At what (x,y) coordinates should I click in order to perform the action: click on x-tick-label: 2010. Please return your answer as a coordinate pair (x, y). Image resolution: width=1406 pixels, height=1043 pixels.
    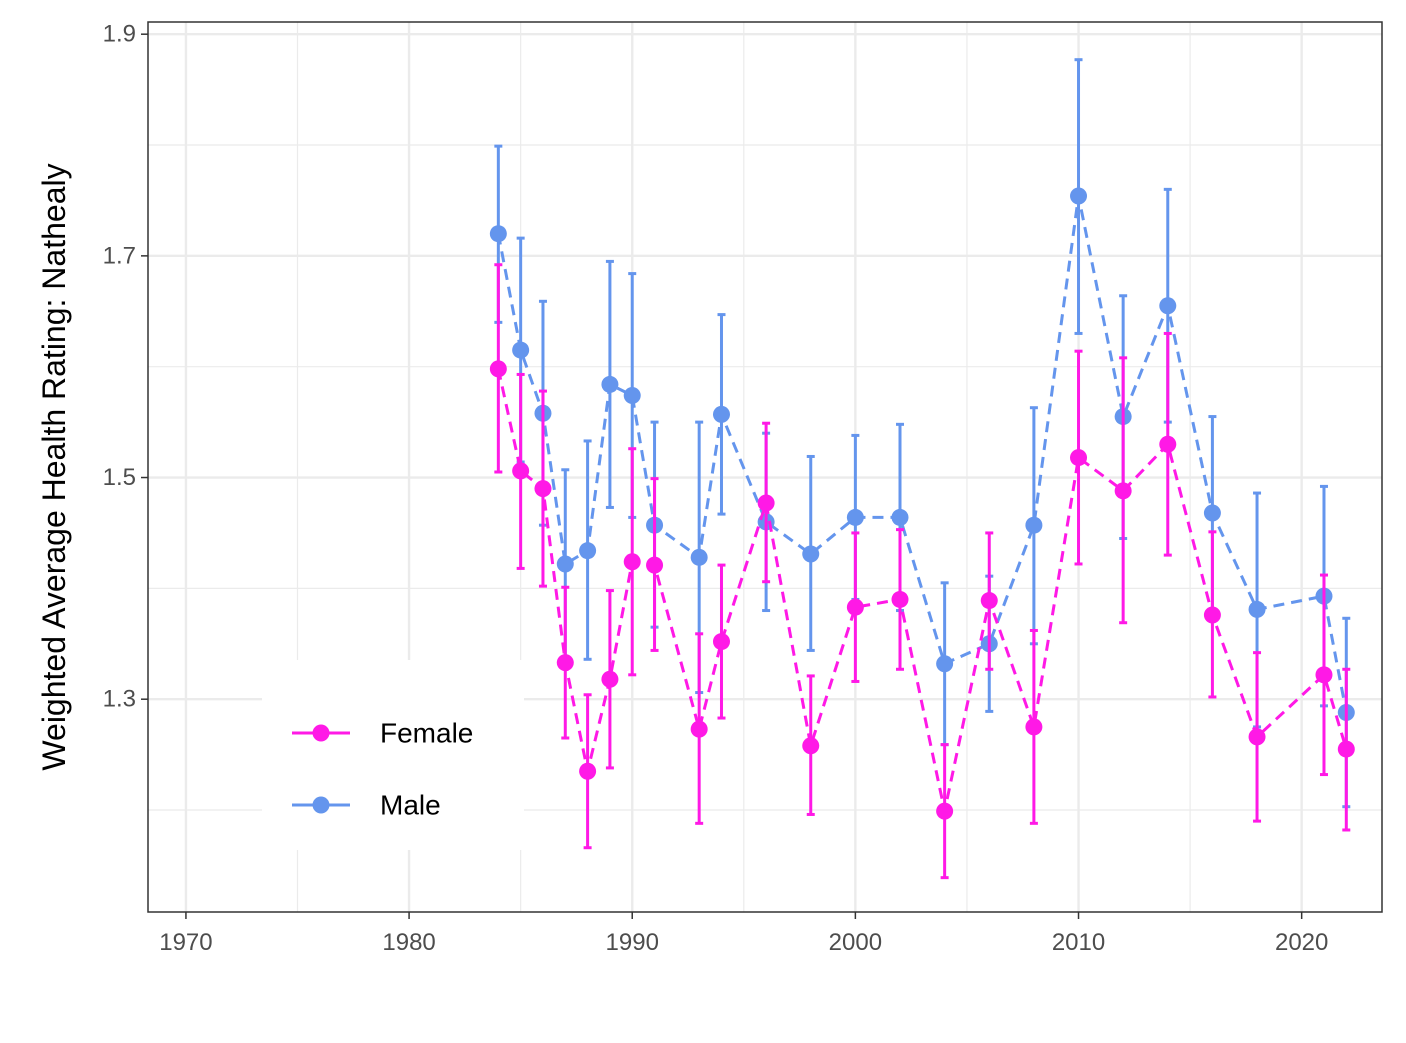
    Looking at the image, I should click on (1078, 942).